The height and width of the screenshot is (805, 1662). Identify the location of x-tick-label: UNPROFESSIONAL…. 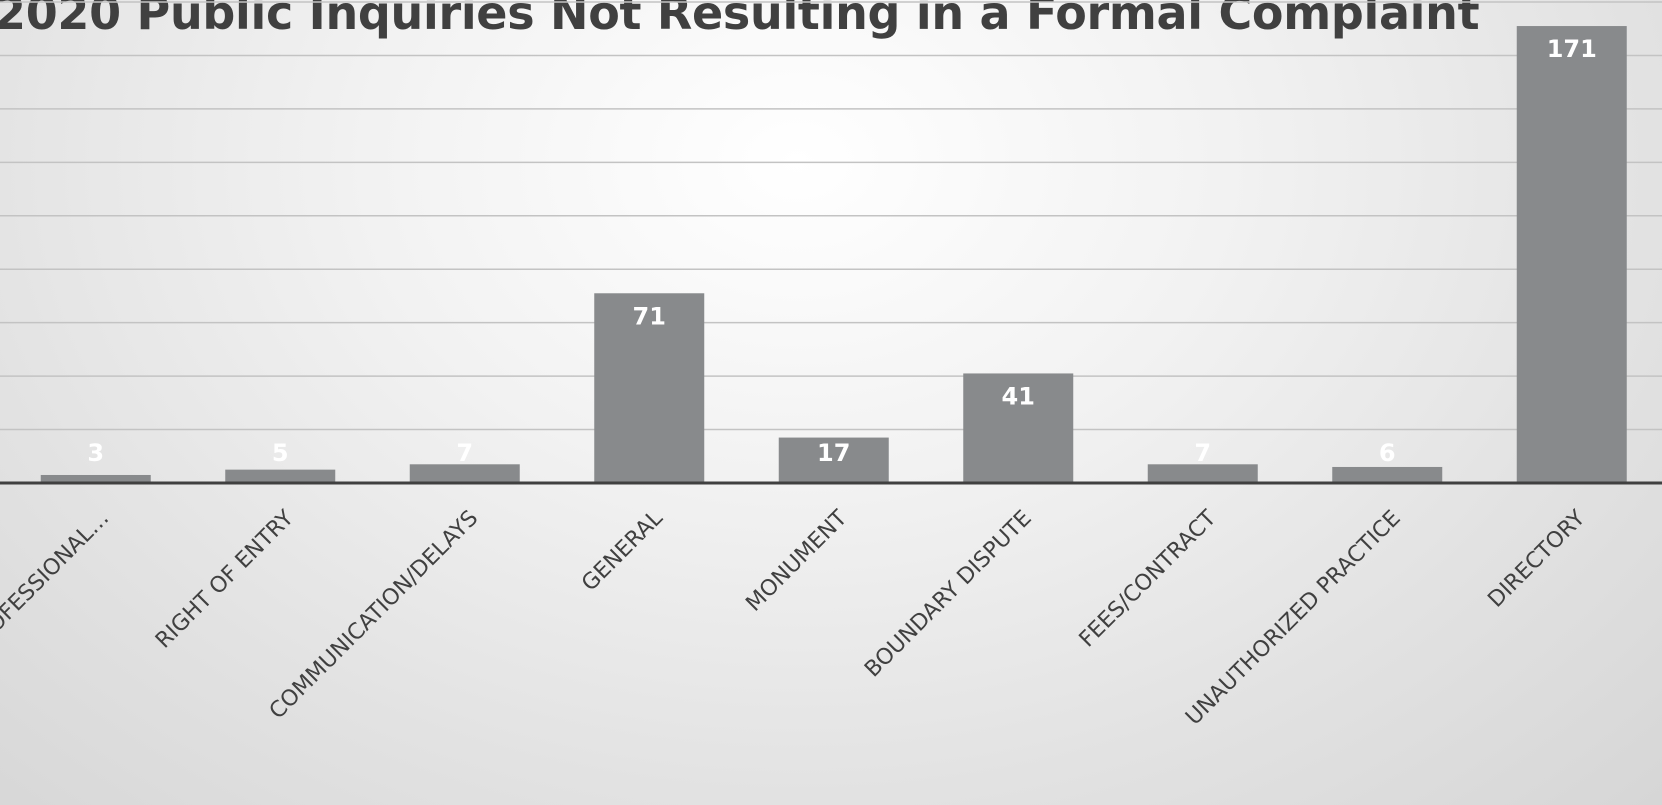
(57, 593).